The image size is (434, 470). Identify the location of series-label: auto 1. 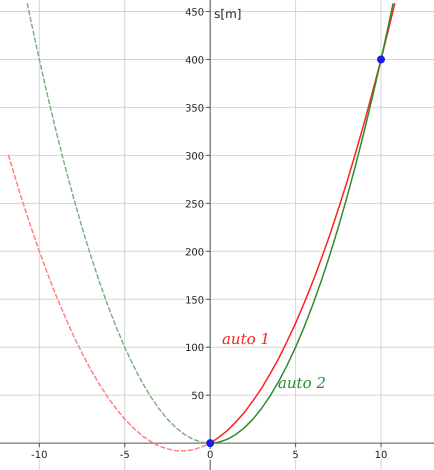
(246, 339).